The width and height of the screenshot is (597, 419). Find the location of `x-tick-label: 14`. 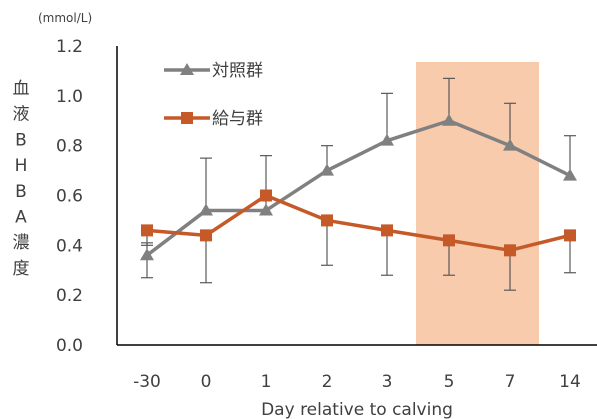

x-tick-label: 14 is located at coordinates (570, 382).